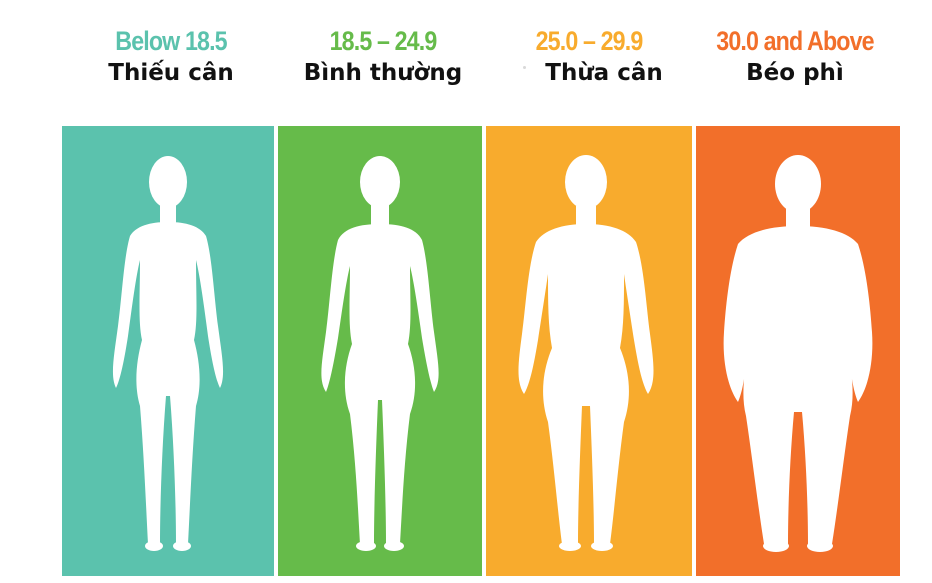  What do you see at coordinates (795, 41) in the screenshot?
I see `bmi-range-obese: 30.0 and Above` at bounding box center [795, 41].